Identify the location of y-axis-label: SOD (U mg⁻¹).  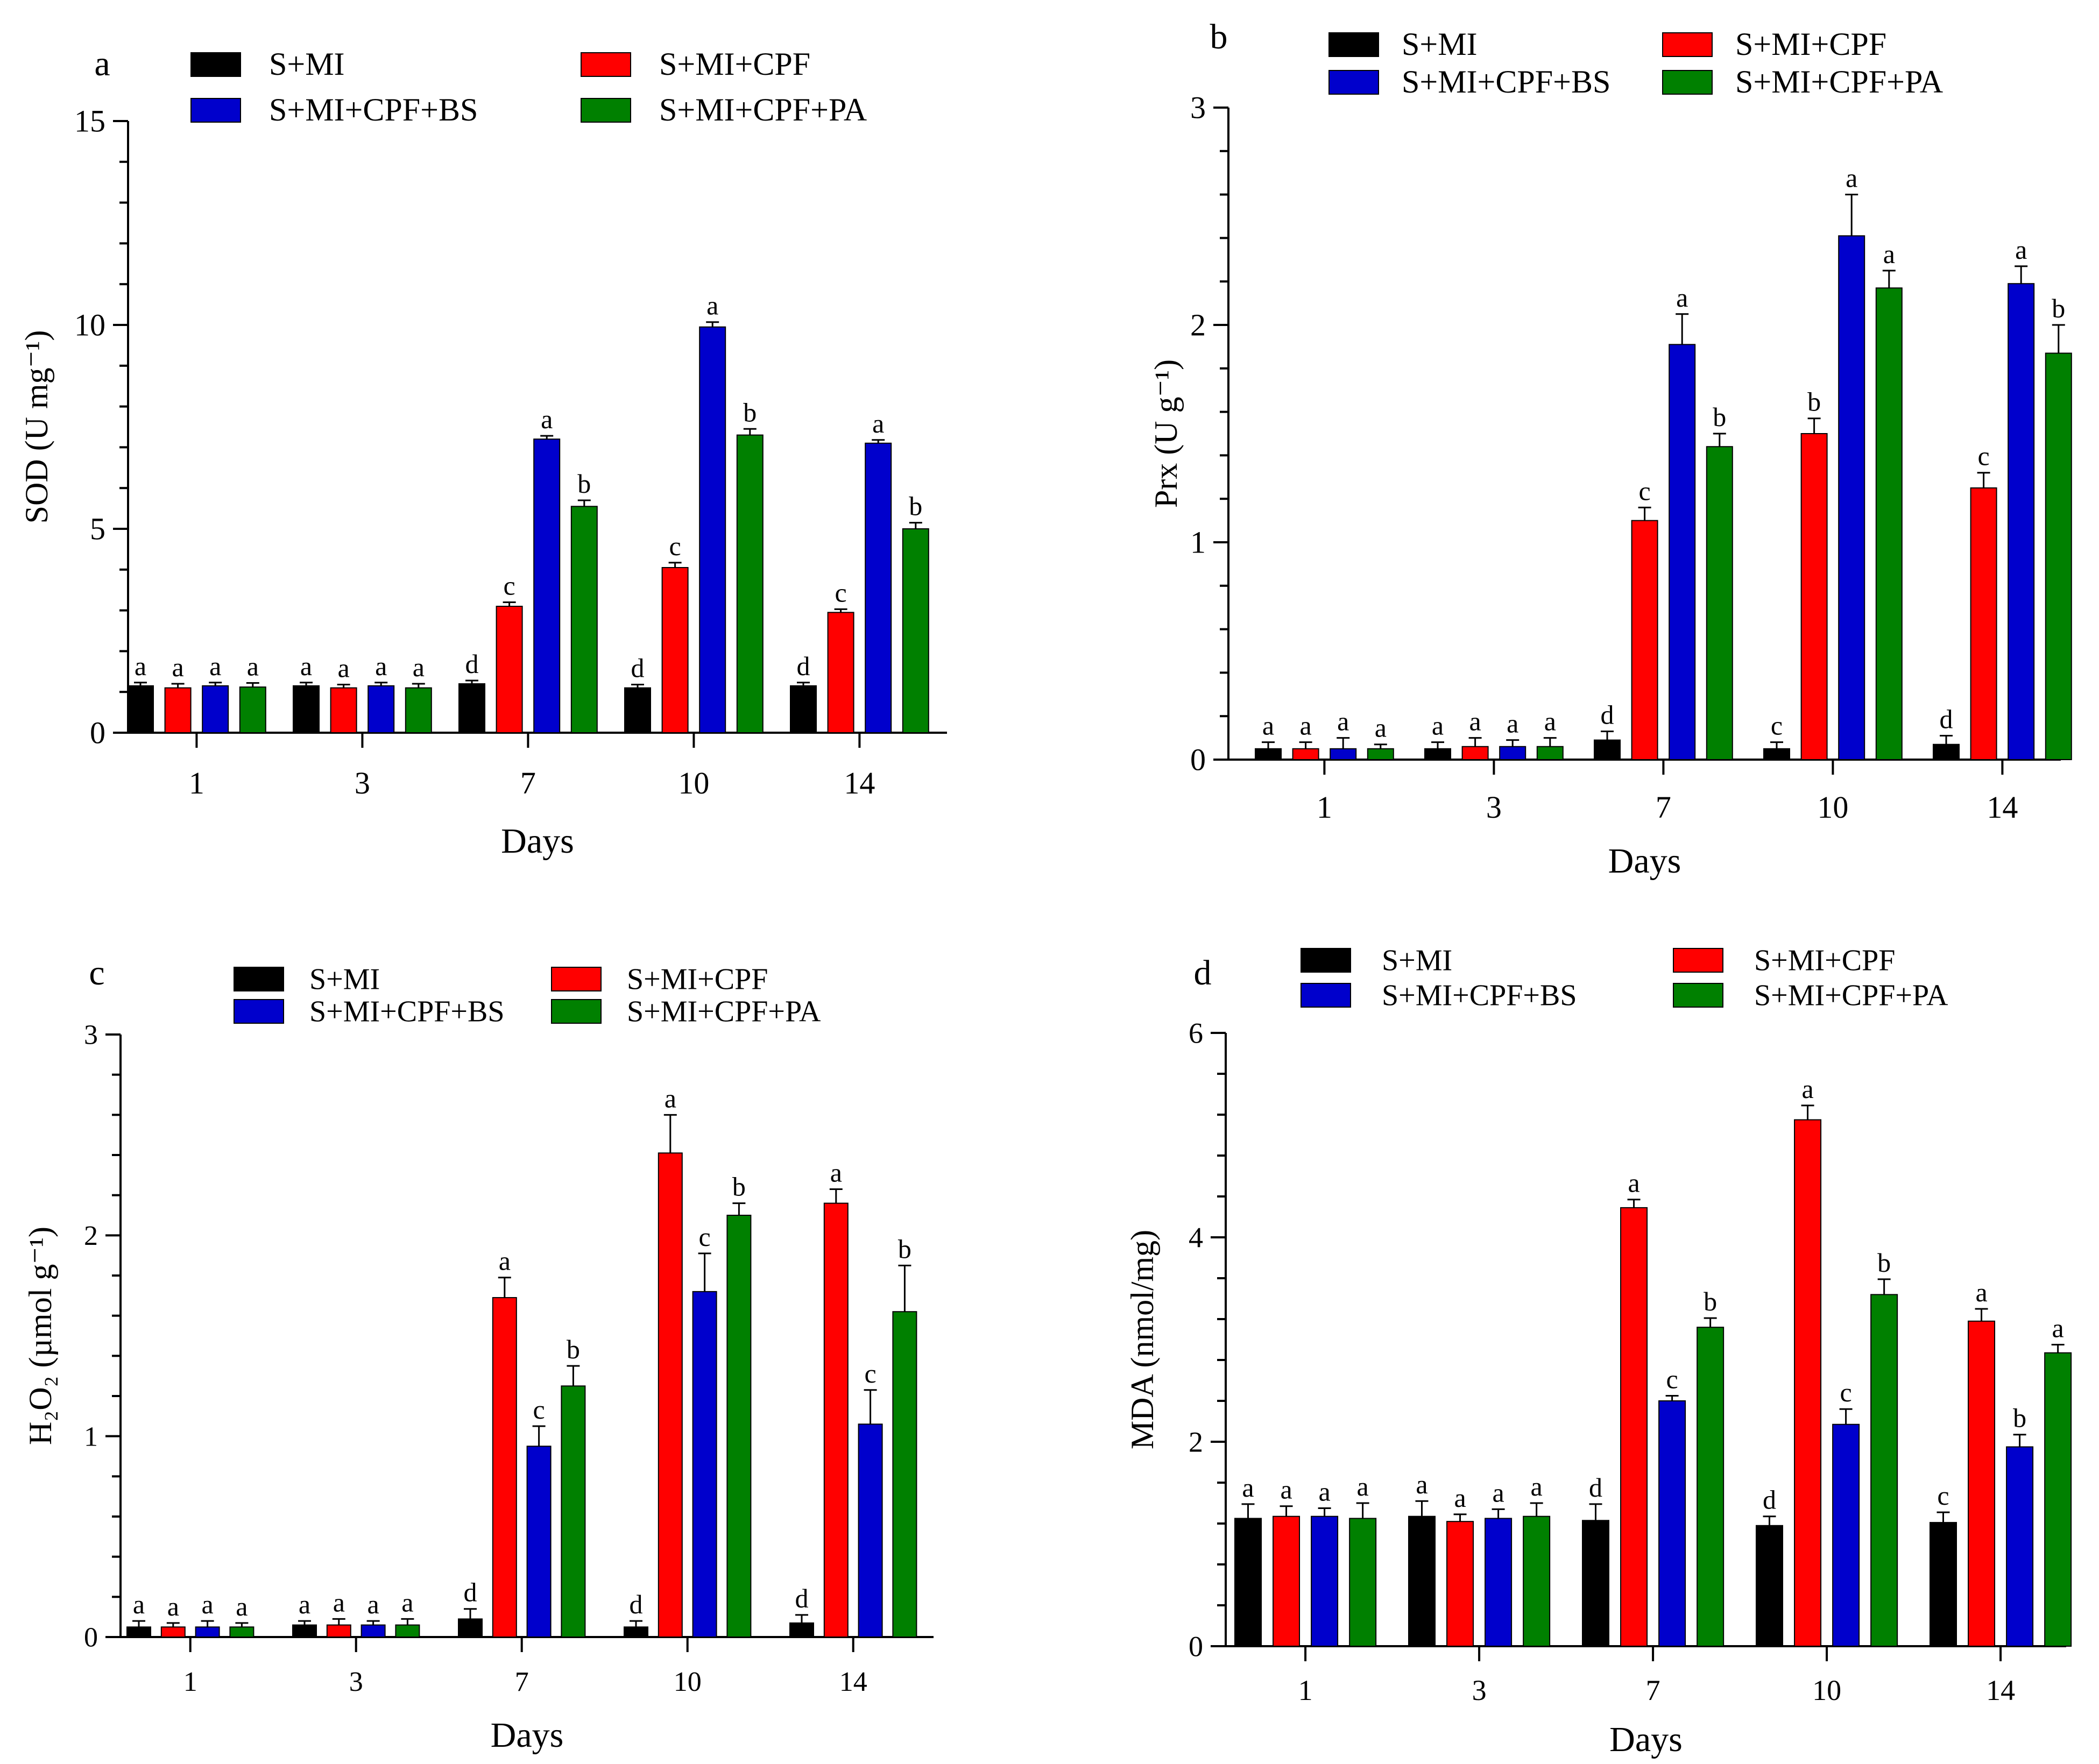
(36, 427).